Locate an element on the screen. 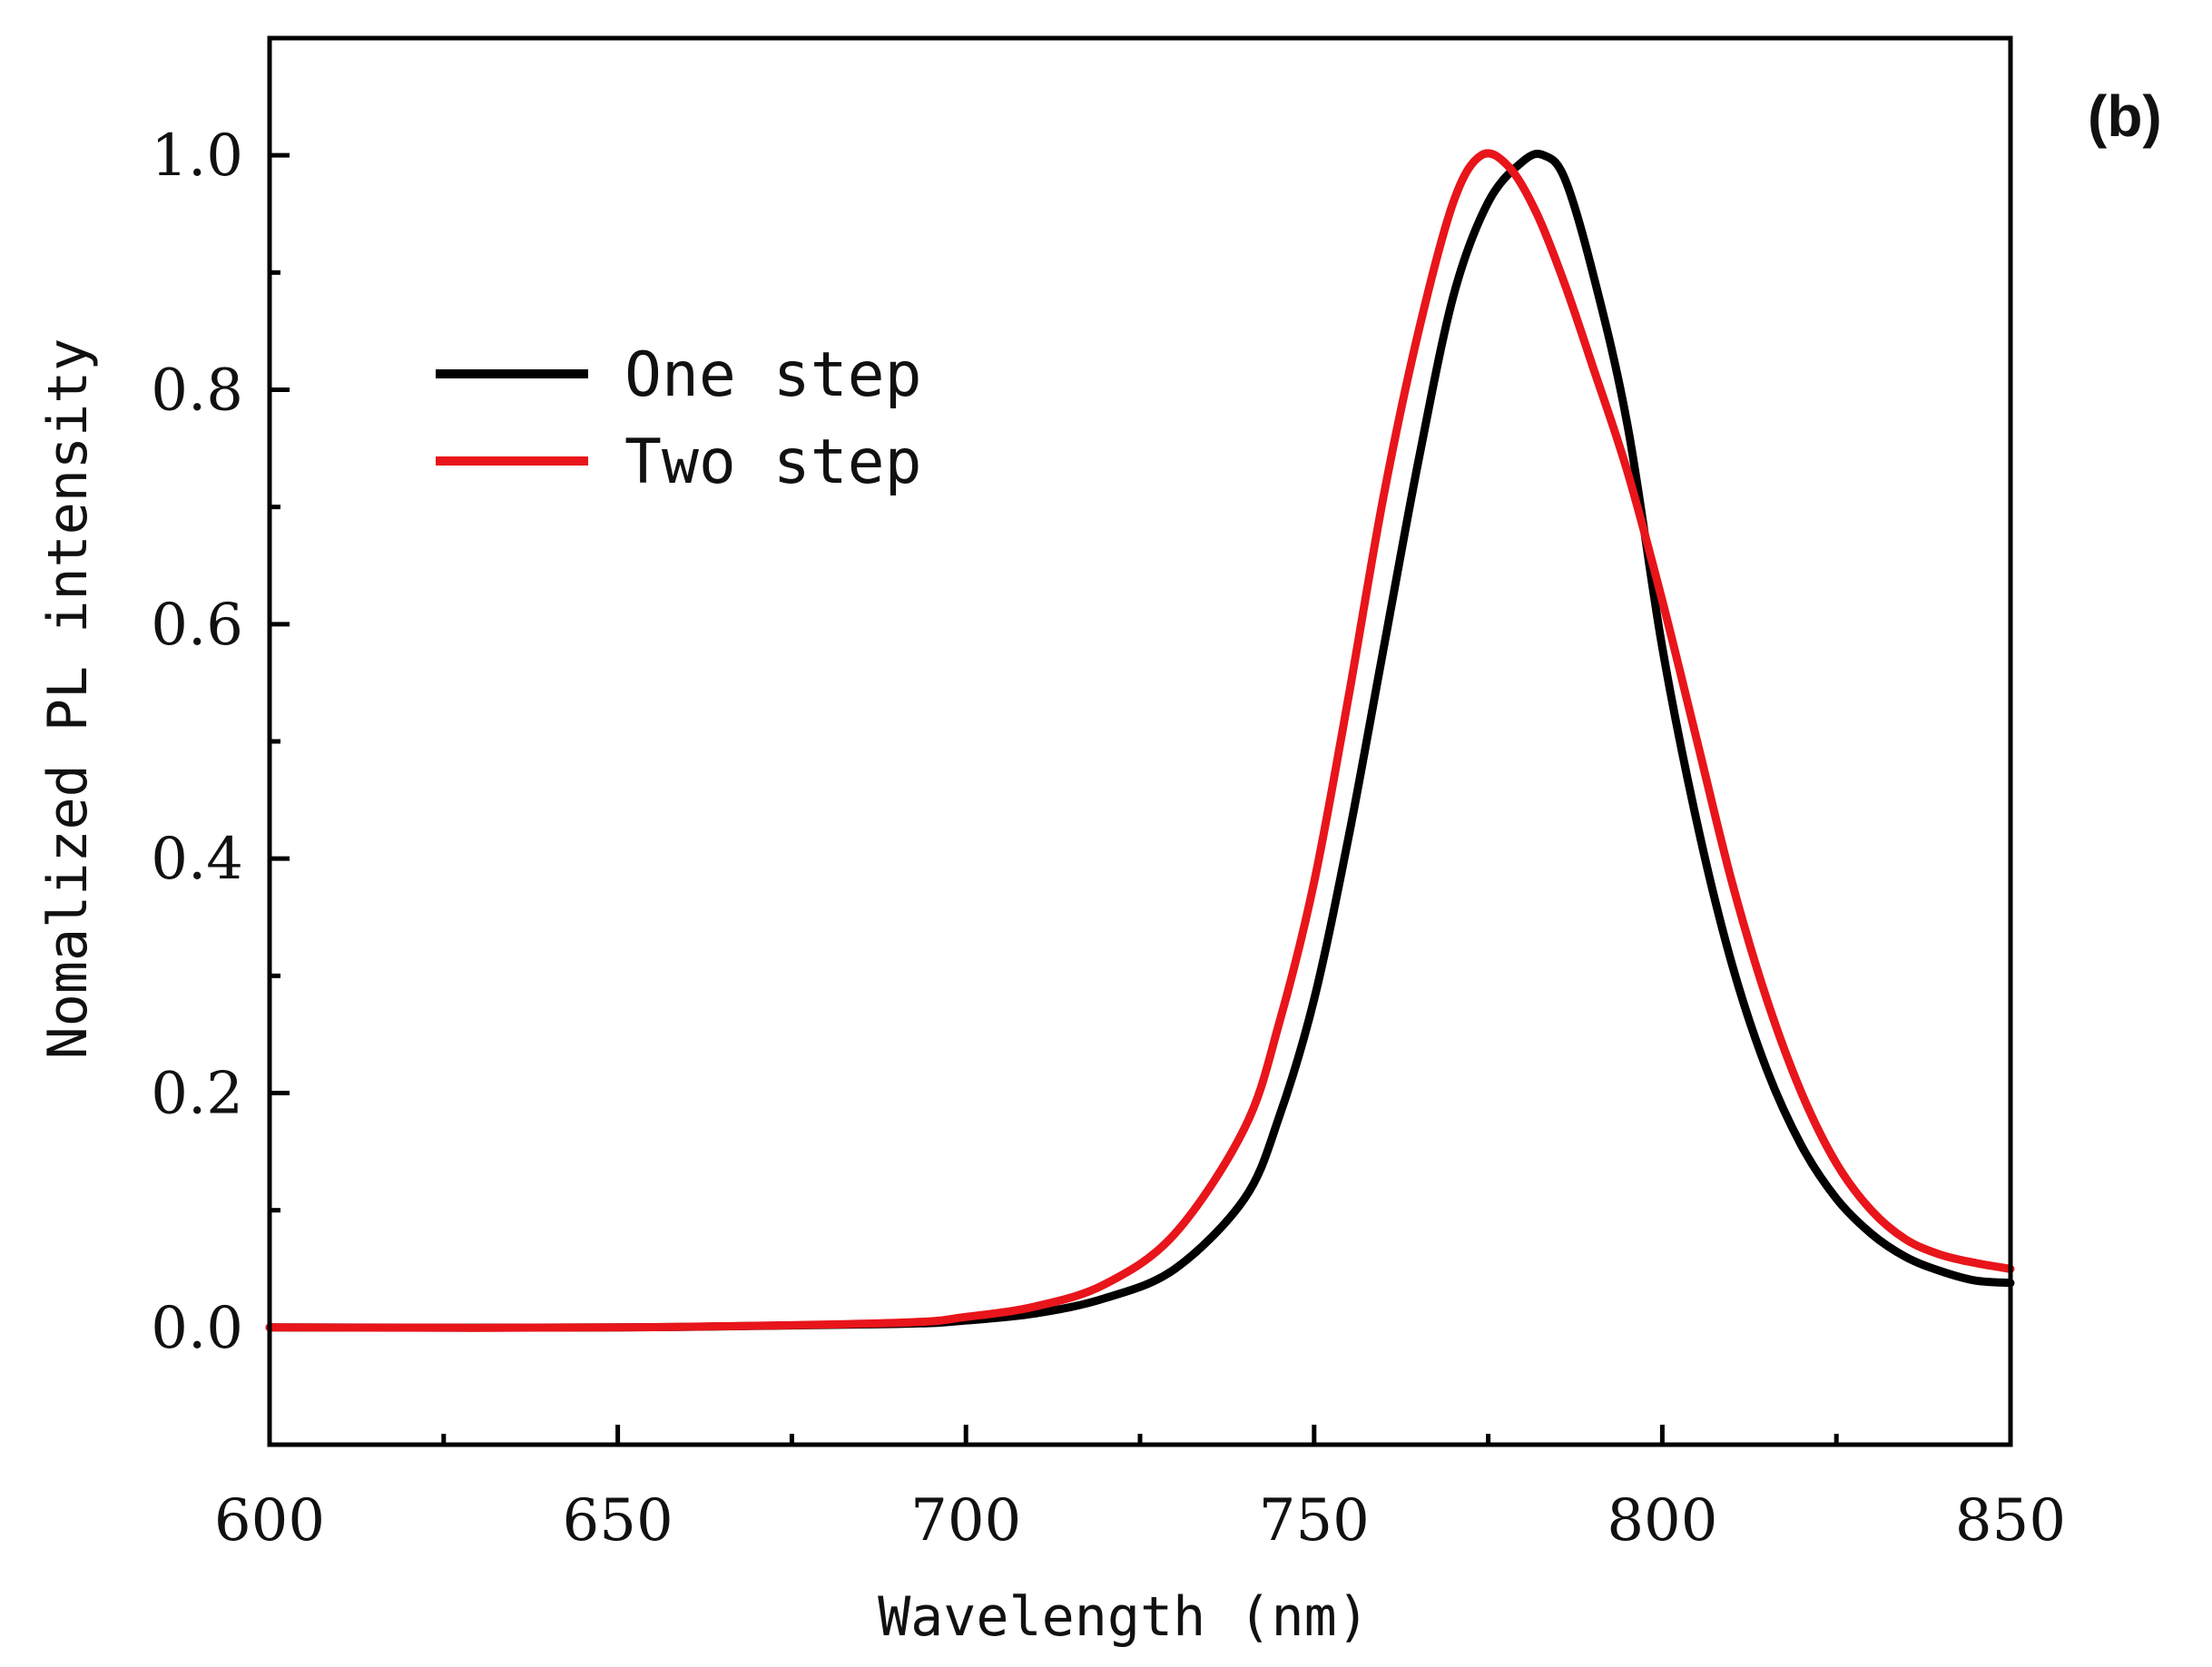 This screenshot has width=2212, height=1667. y-axis-title: Nomalized PL intensity is located at coordinates (68, 699).